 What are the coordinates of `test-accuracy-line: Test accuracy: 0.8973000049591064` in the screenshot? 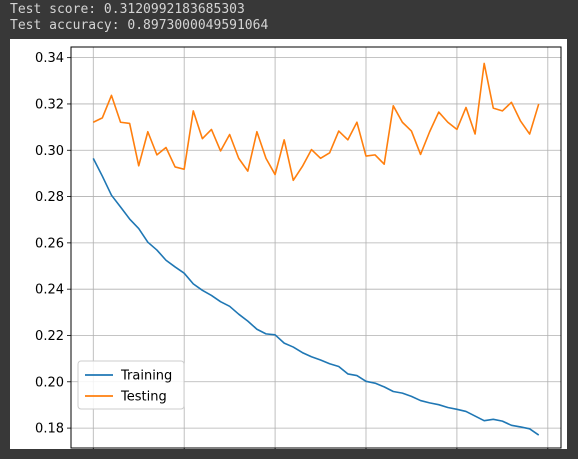 It's located at (139, 25).